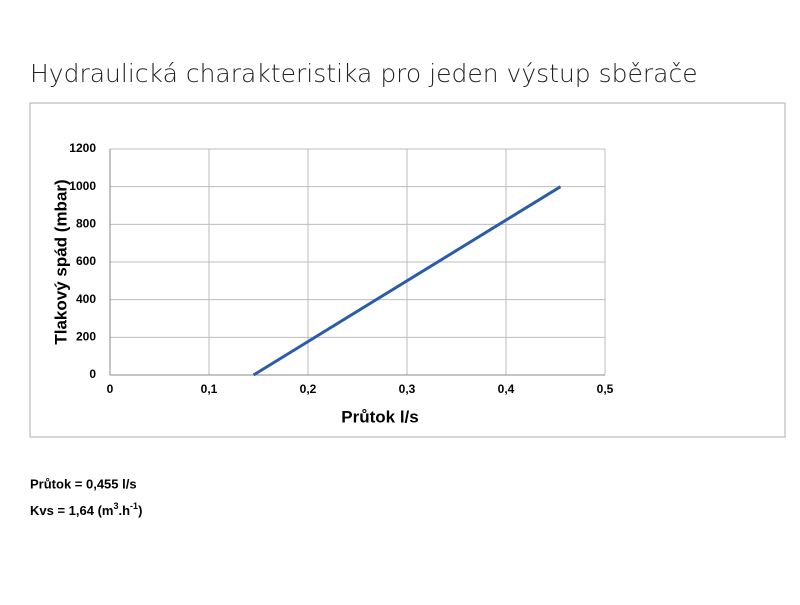 The height and width of the screenshot is (605, 800). Describe the element at coordinates (115, 506) in the screenshot. I see `note-superscript: 3` at that location.